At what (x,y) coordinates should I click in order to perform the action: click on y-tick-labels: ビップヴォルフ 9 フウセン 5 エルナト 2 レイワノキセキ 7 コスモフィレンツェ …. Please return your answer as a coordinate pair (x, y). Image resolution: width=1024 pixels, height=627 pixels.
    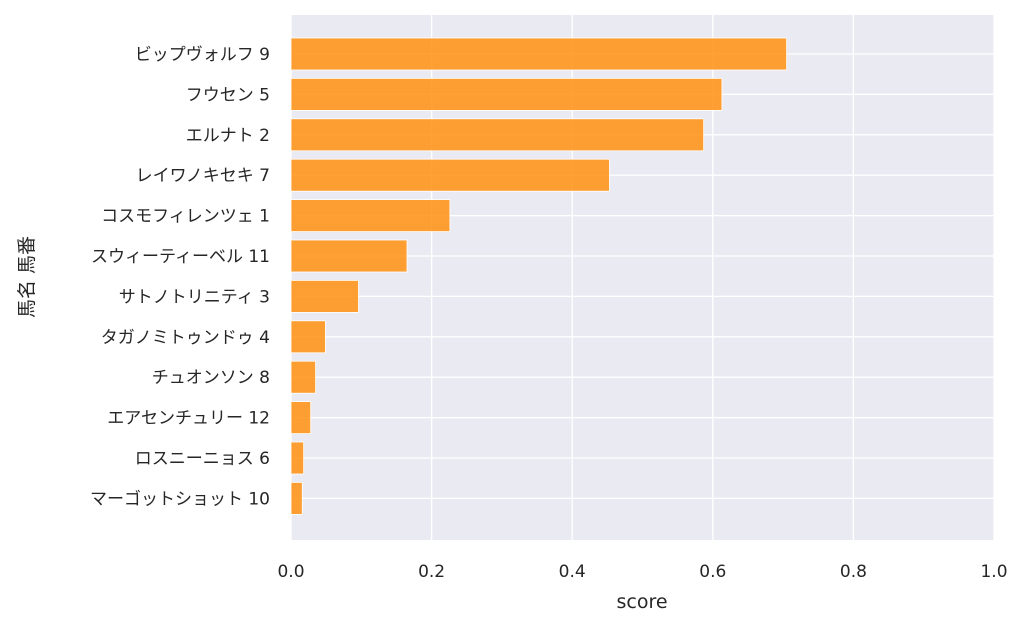
    Looking at the image, I should click on (180, 277).